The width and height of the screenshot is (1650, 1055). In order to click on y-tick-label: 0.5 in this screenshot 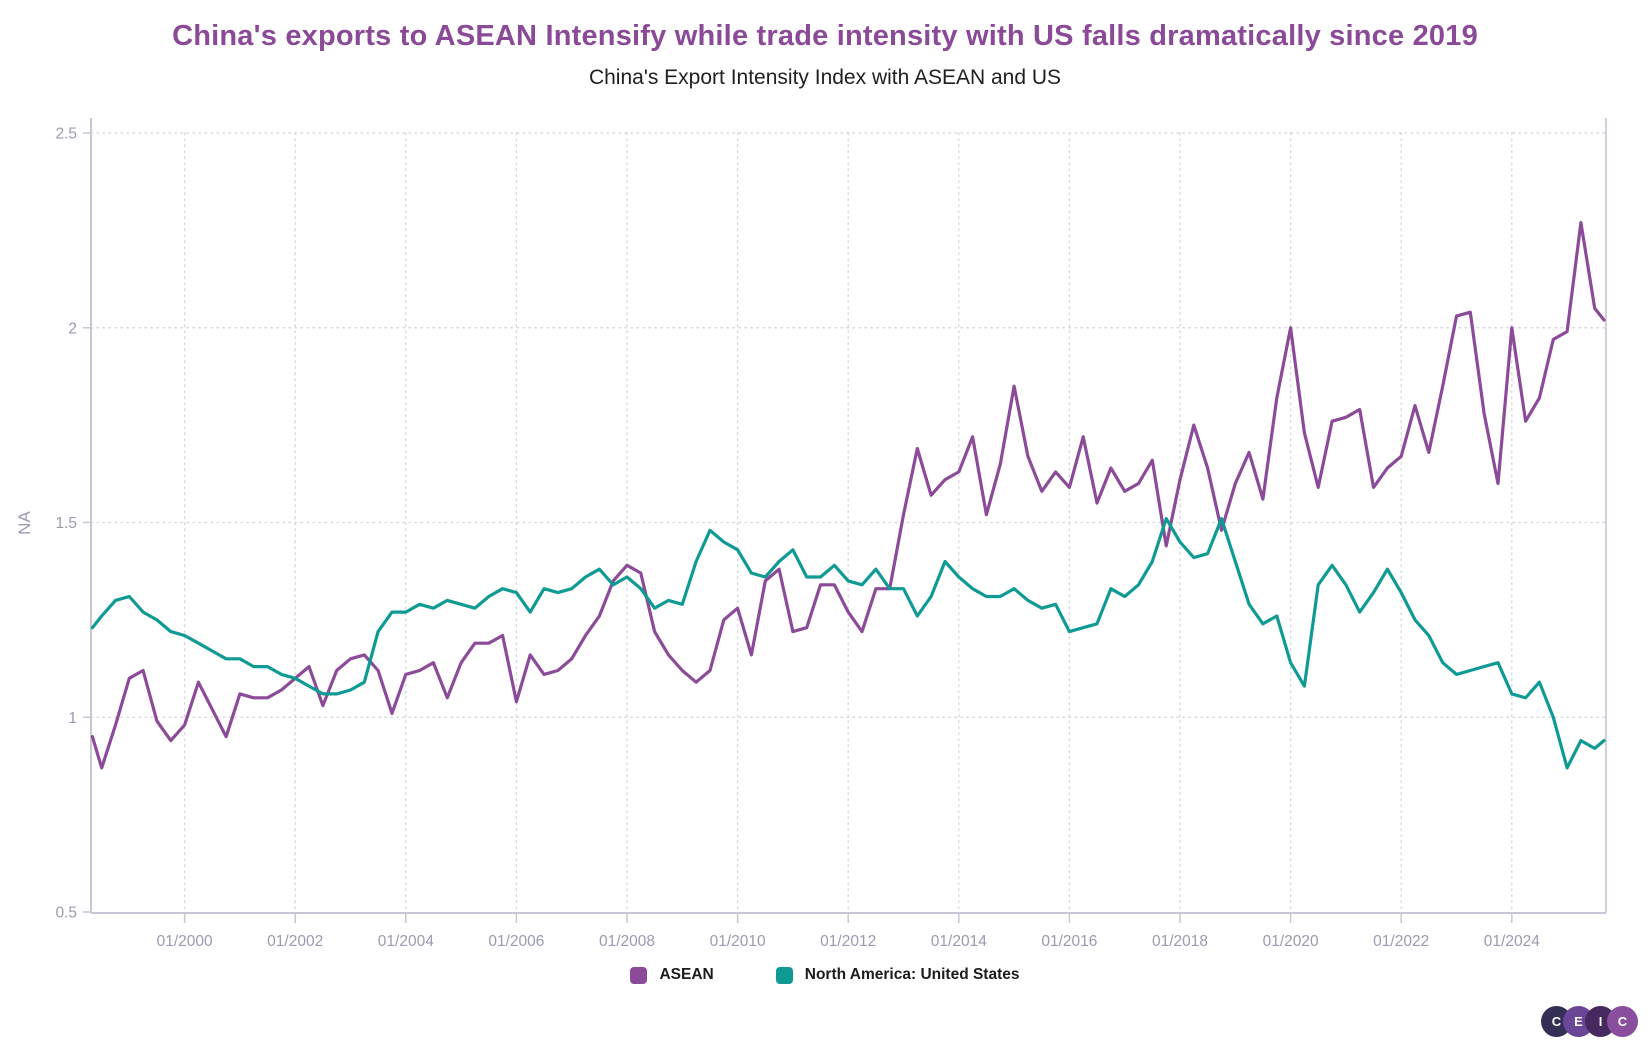, I will do `click(66, 913)`.